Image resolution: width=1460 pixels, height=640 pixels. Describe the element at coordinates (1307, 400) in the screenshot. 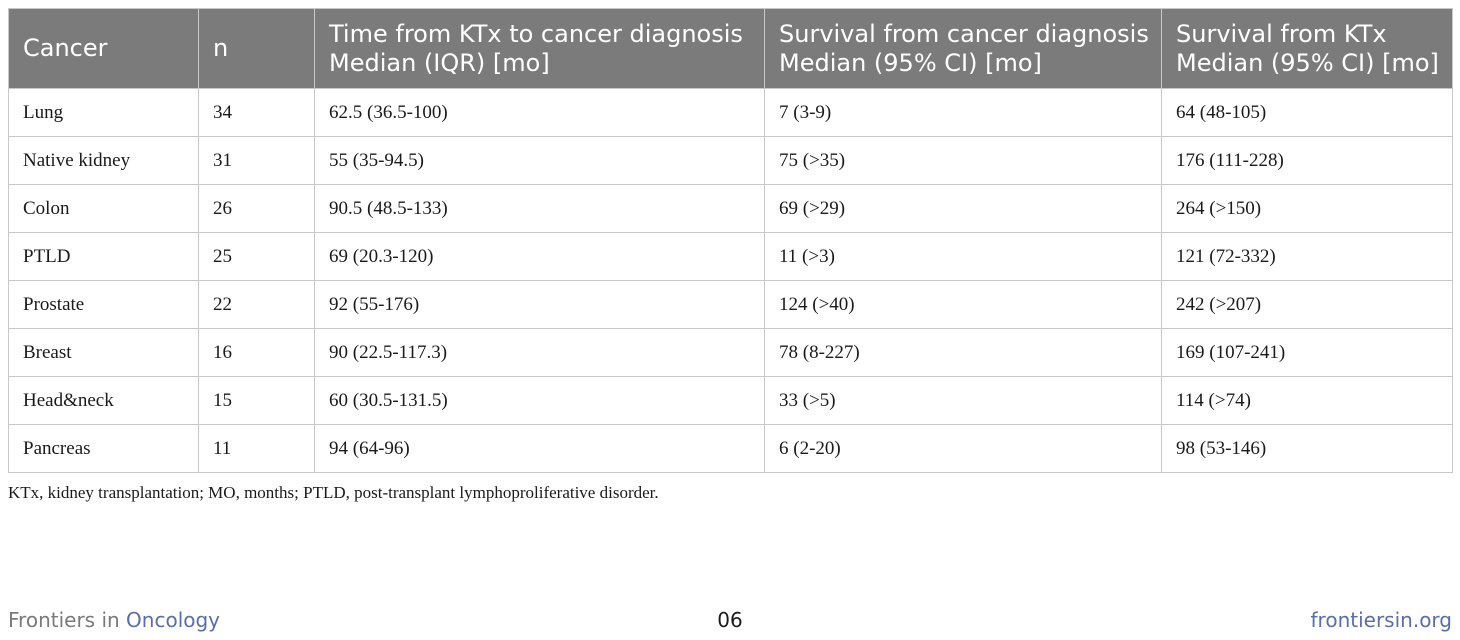

I see `cell-survival-from-ktx: 114 (>74)` at that location.